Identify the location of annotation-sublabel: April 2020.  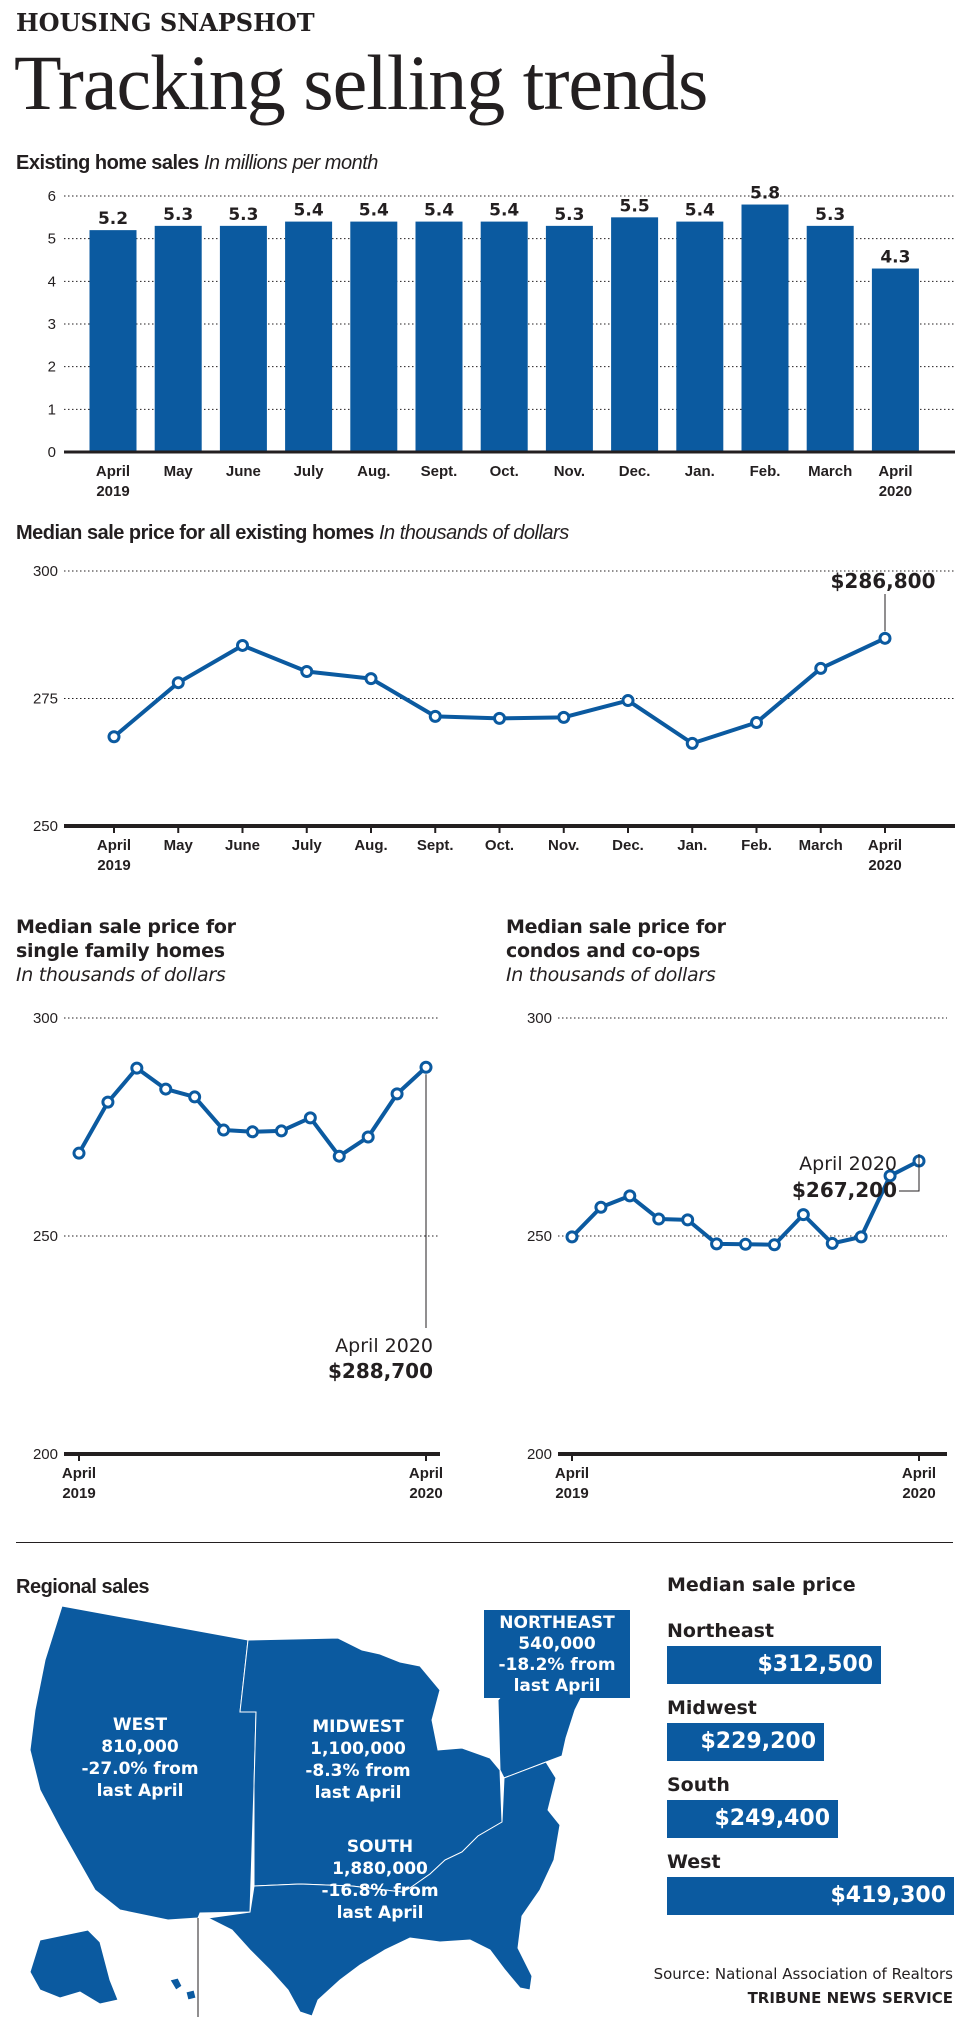
(848, 1164).